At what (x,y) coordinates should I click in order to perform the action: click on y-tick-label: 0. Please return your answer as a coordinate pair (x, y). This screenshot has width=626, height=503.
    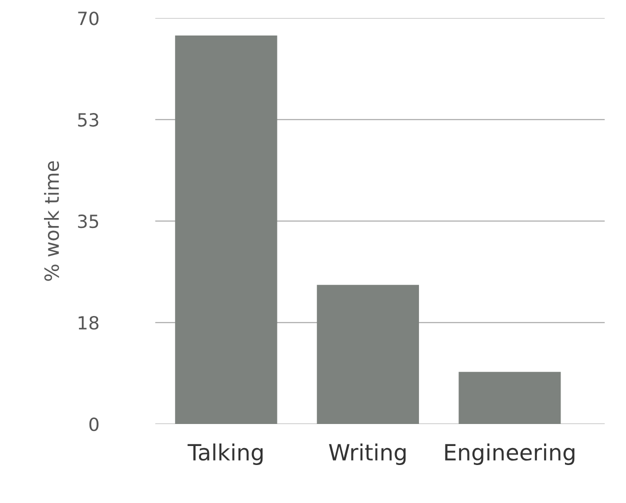
    Looking at the image, I should click on (93, 424).